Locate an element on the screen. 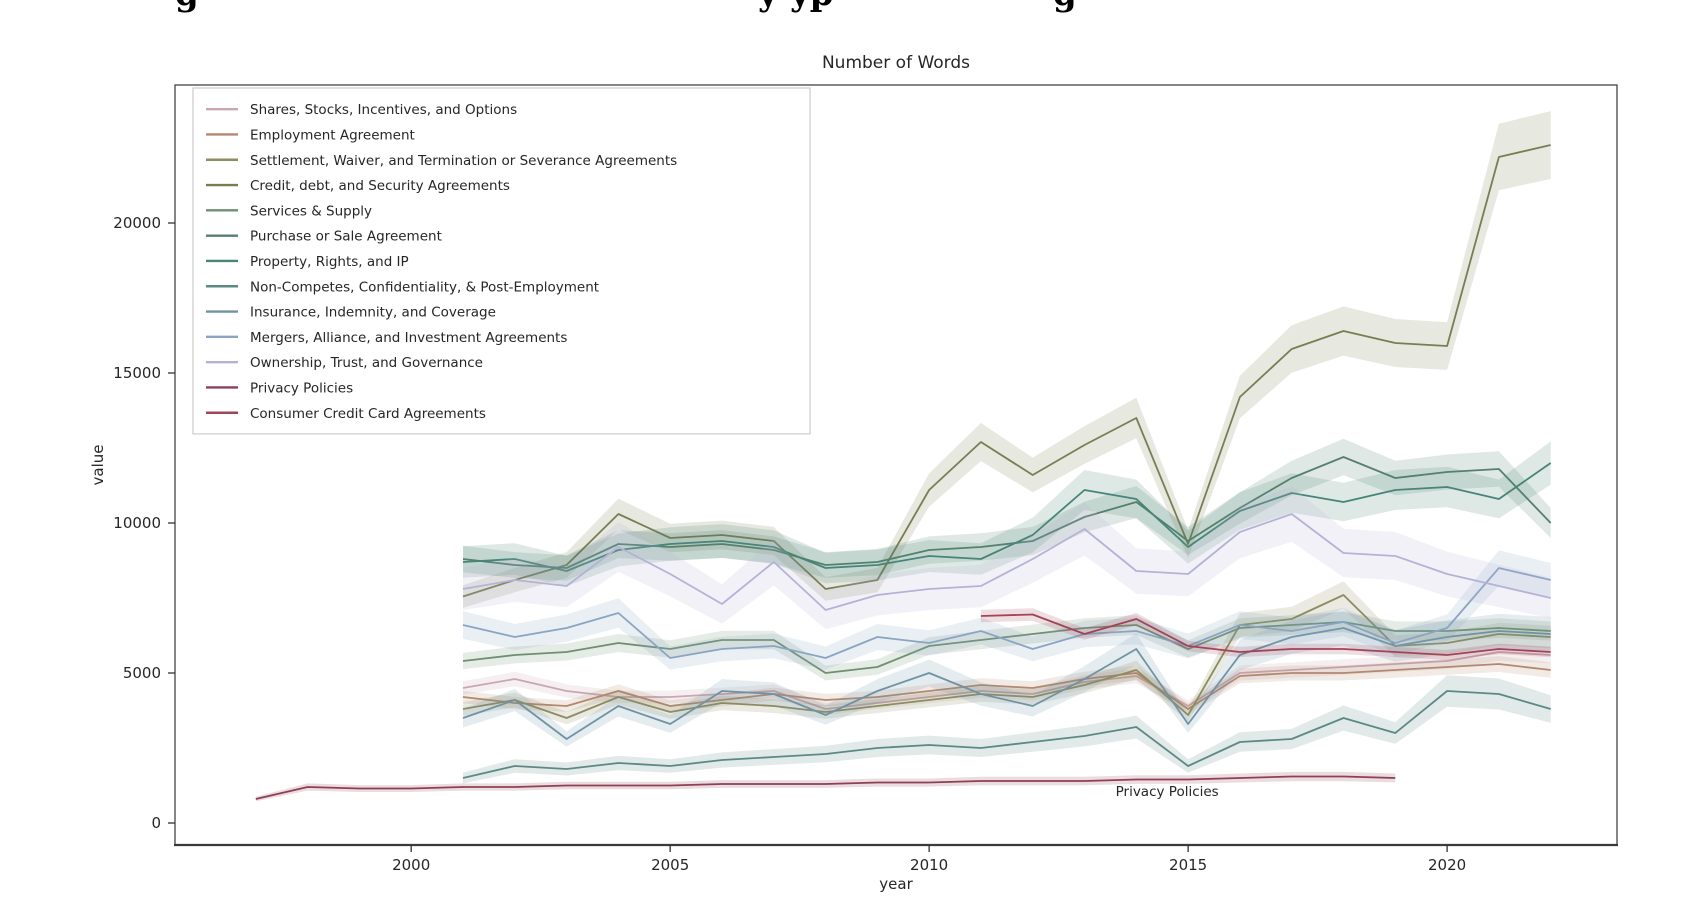  x-tick-label: 2005 is located at coordinates (670, 865).